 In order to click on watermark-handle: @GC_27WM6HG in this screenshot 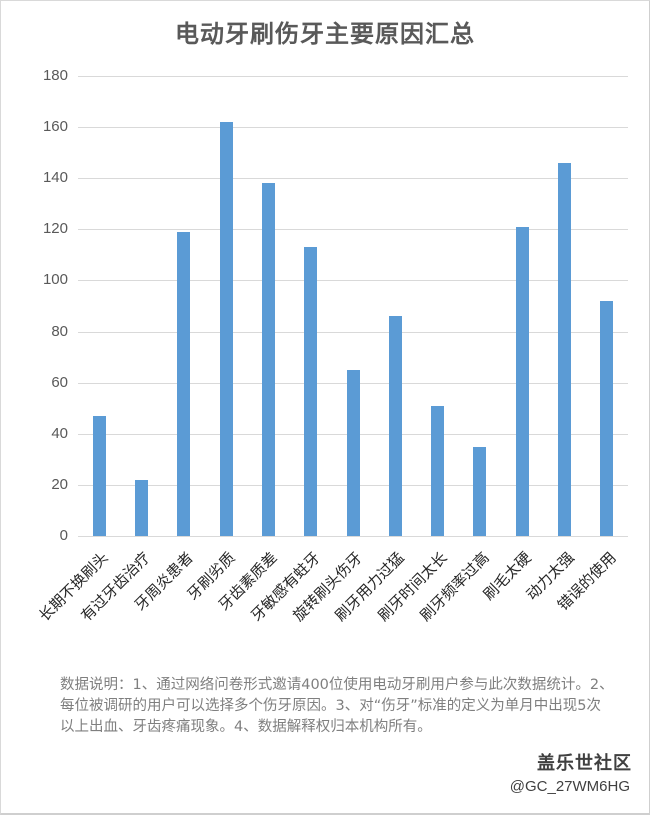, I will do `click(569, 786)`.